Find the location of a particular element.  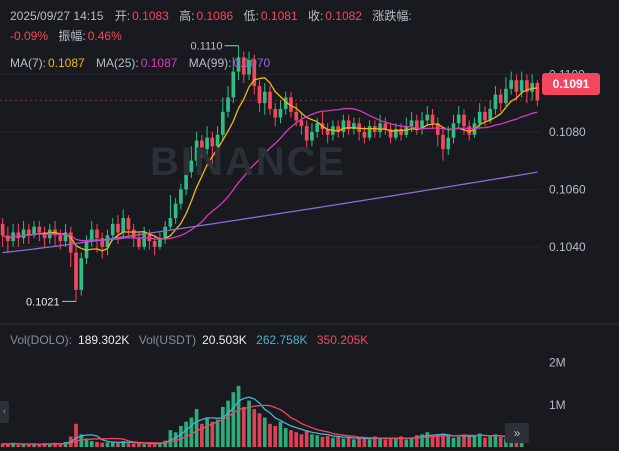

price-tick-label: 0.1040 is located at coordinates (567, 247).